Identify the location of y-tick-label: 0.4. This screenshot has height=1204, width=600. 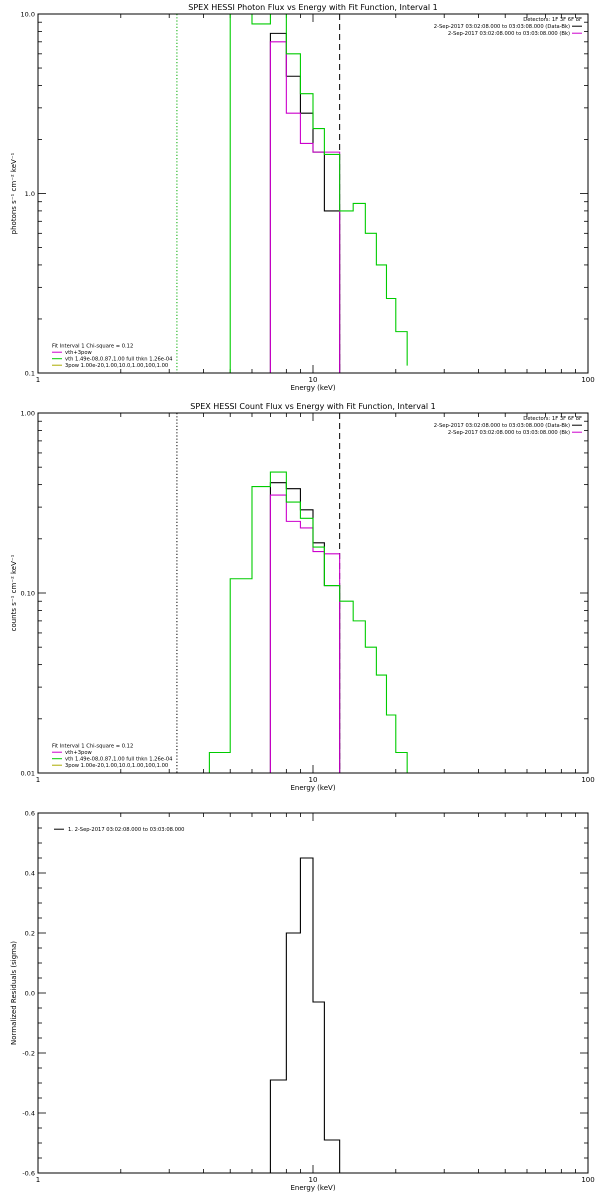
(30, 874).